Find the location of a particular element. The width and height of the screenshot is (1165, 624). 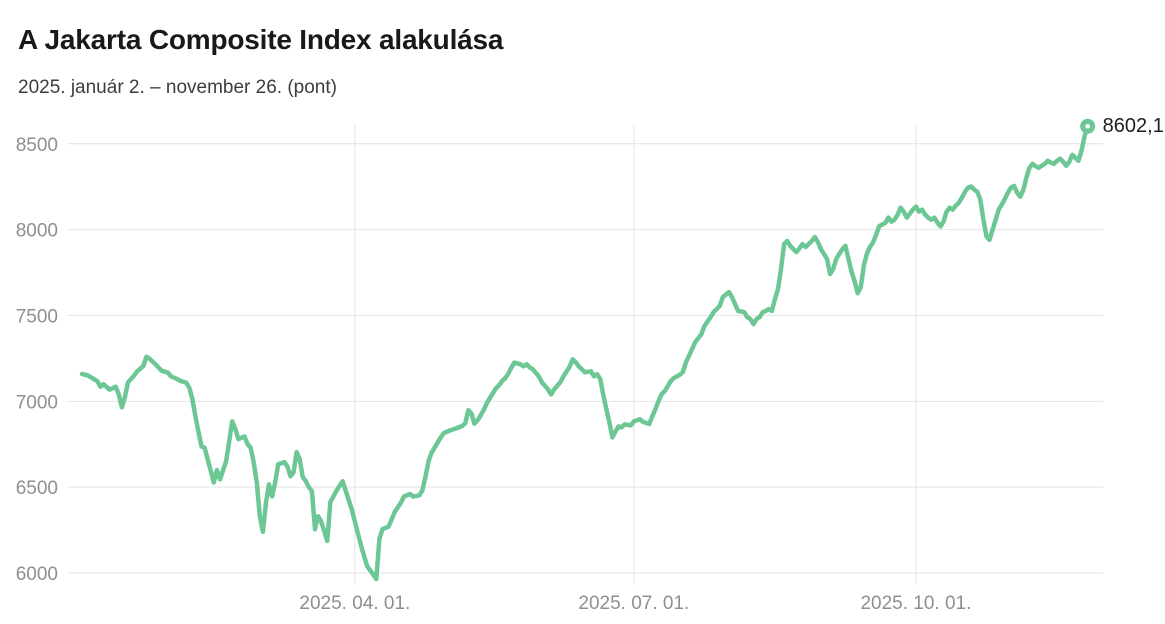

y-axis-label: 6500 is located at coordinates (37, 488).